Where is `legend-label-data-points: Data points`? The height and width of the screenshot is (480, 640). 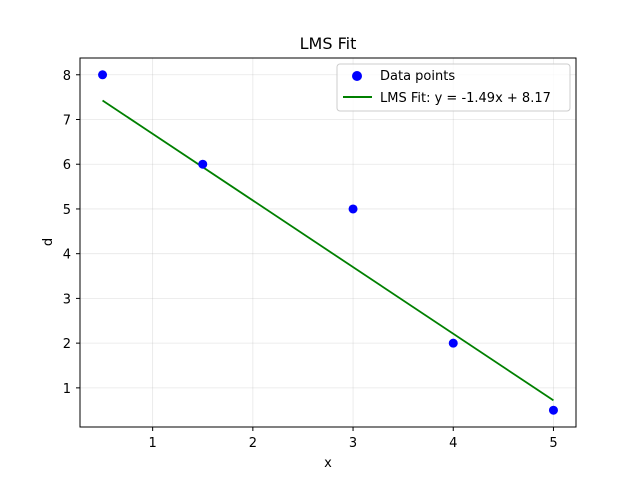 legend-label-data-points: Data points is located at coordinates (417, 76).